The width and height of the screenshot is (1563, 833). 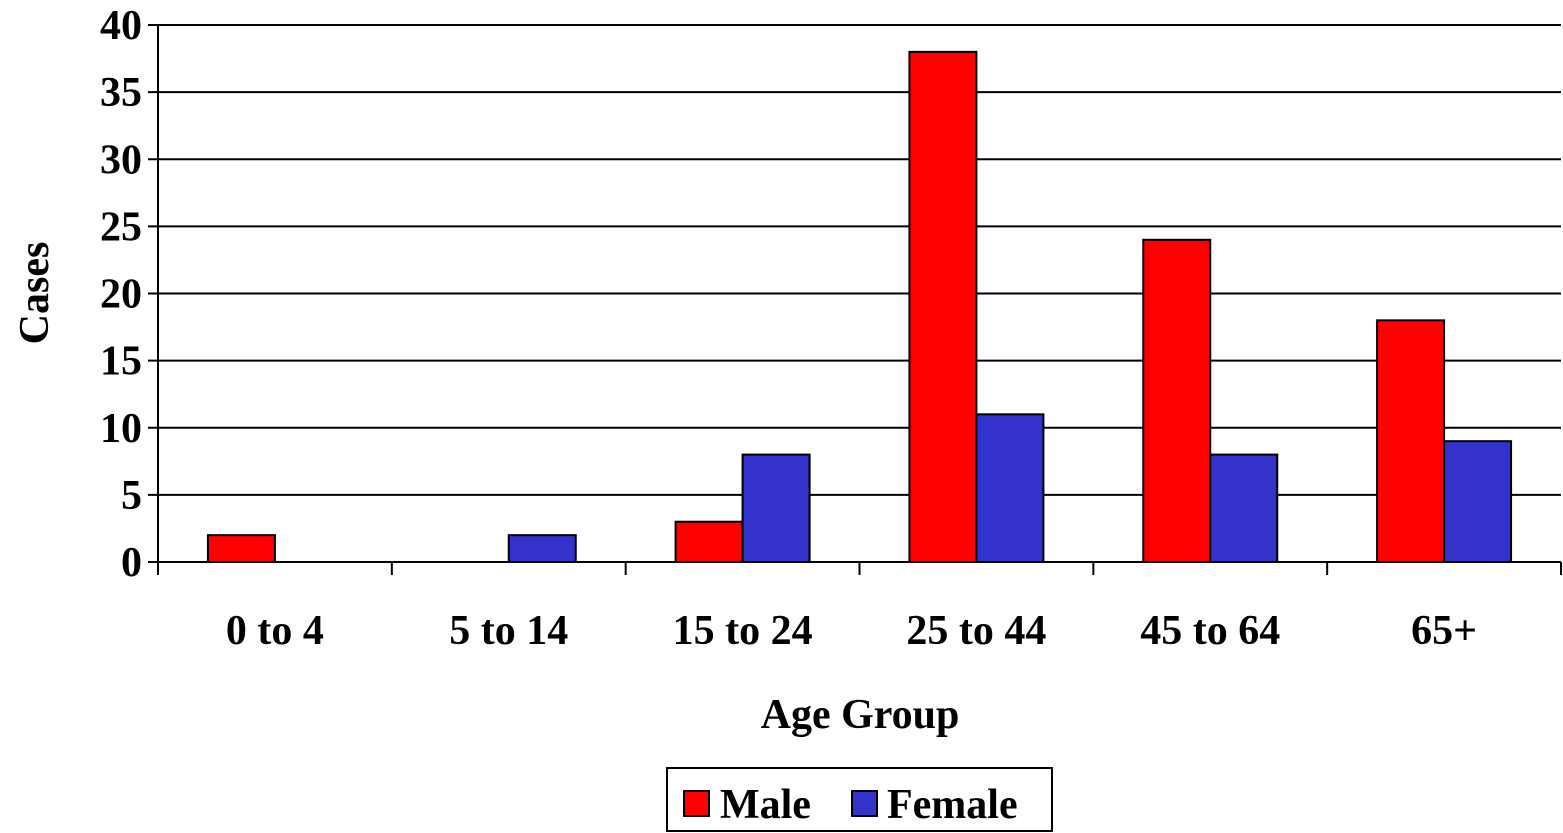 I want to click on x-tick-label: 15 to 24, so click(x=743, y=631).